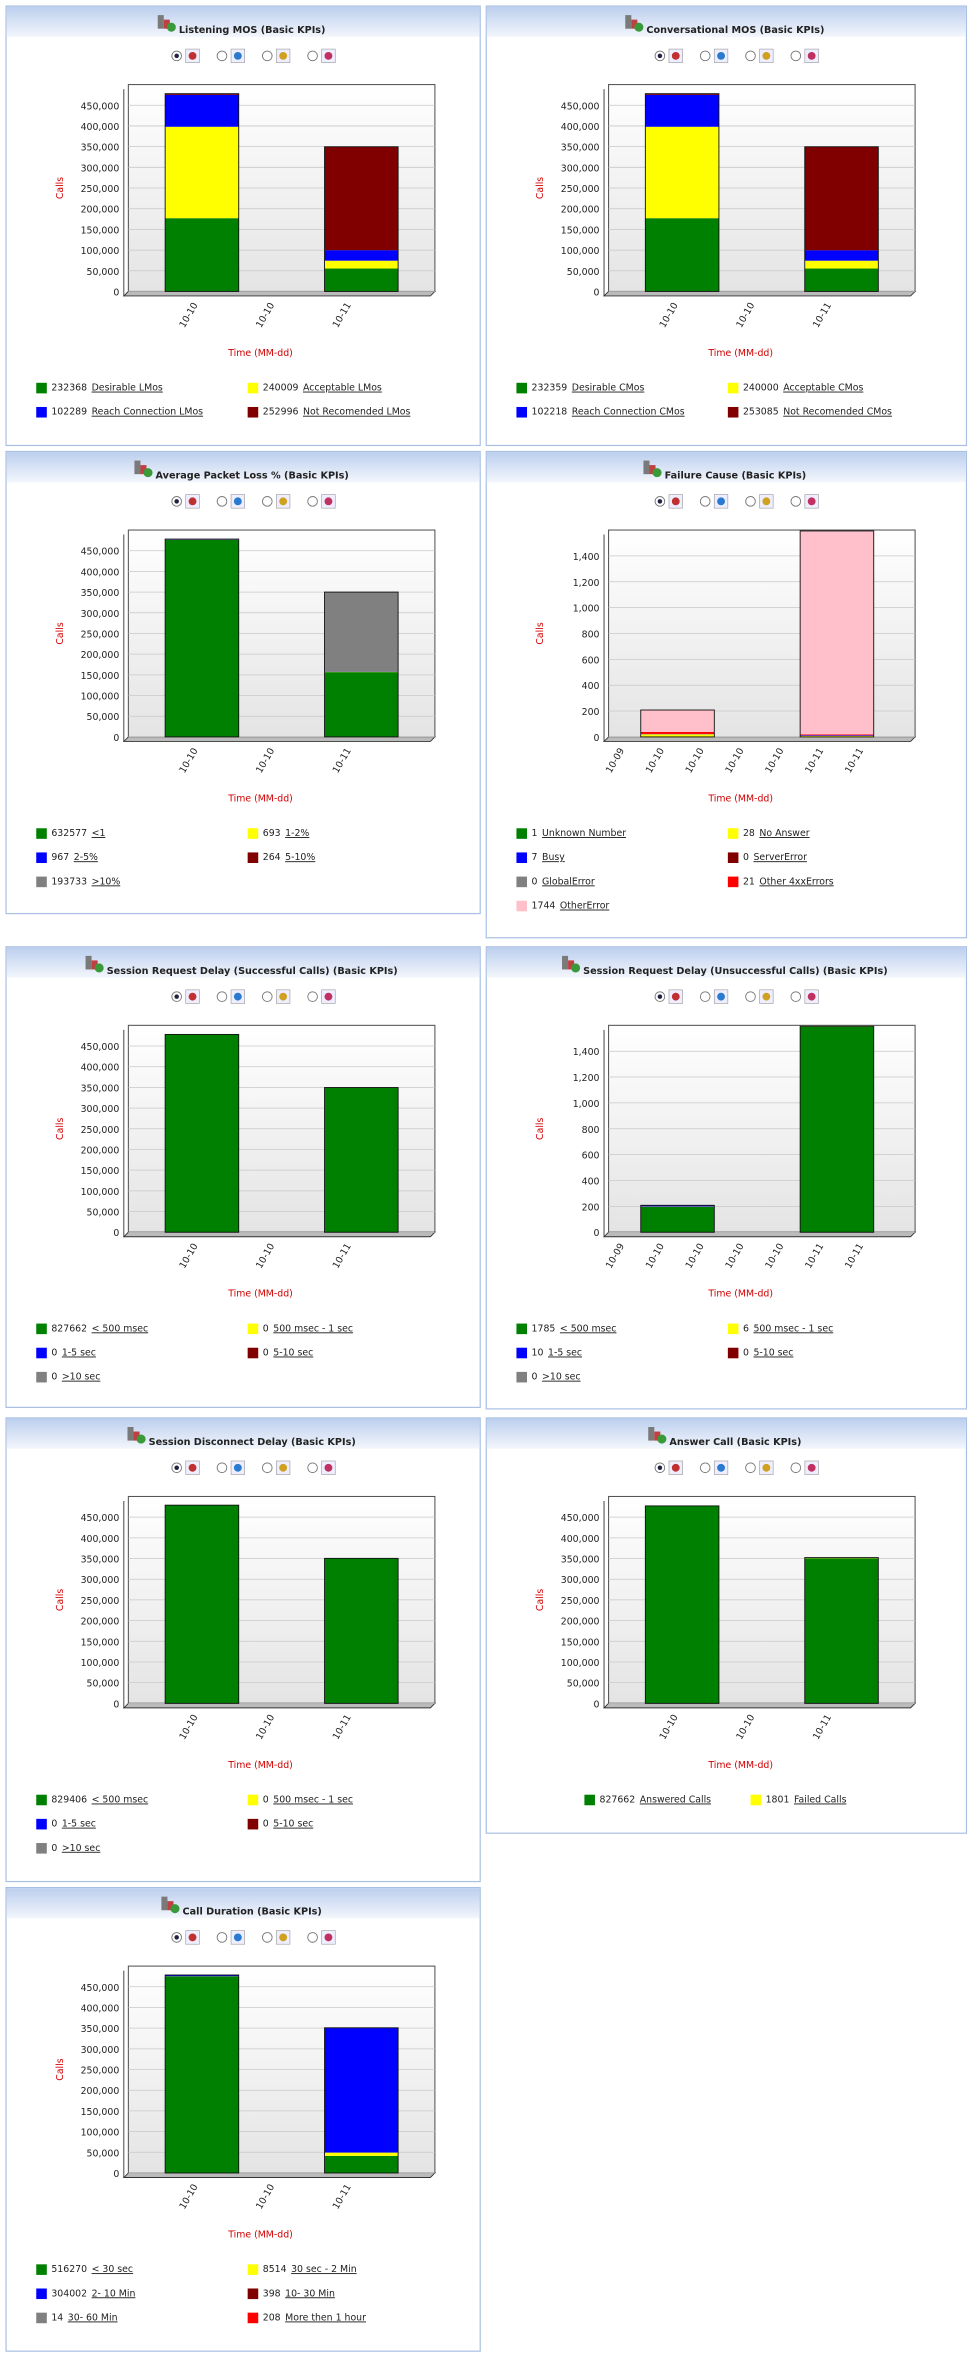  What do you see at coordinates (325, 2317) in the screenshot?
I see `legend-link: More then 1 hour` at bounding box center [325, 2317].